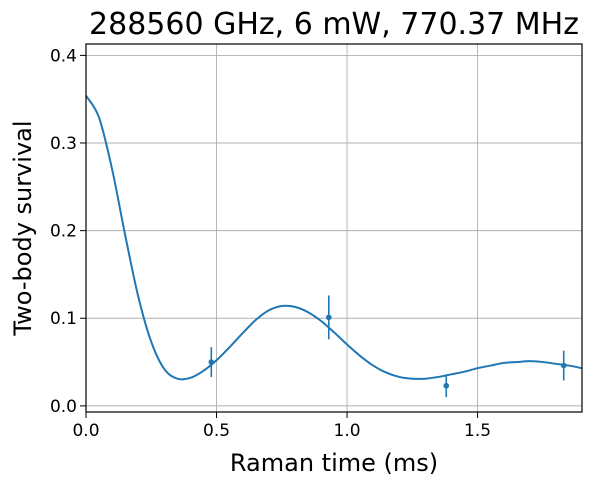 Image resolution: width=616 pixels, height=487 pixels. What do you see at coordinates (347, 431) in the screenshot?
I see `x-tick-label: 1.0` at bounding box center [347, 431].